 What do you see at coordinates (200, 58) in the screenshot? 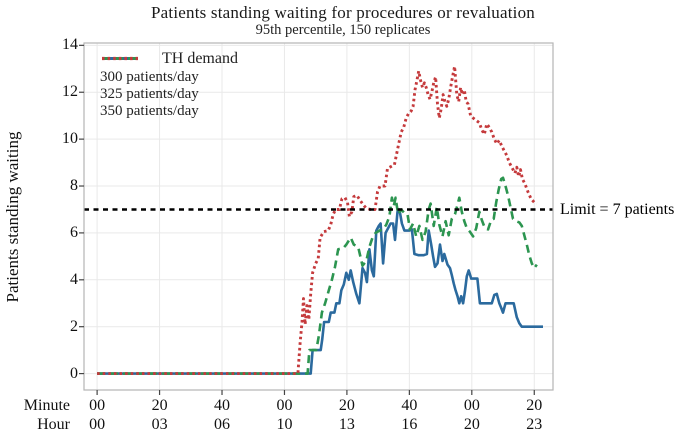
I see `legend-title: TH demand` at bounding box center [200, 58].